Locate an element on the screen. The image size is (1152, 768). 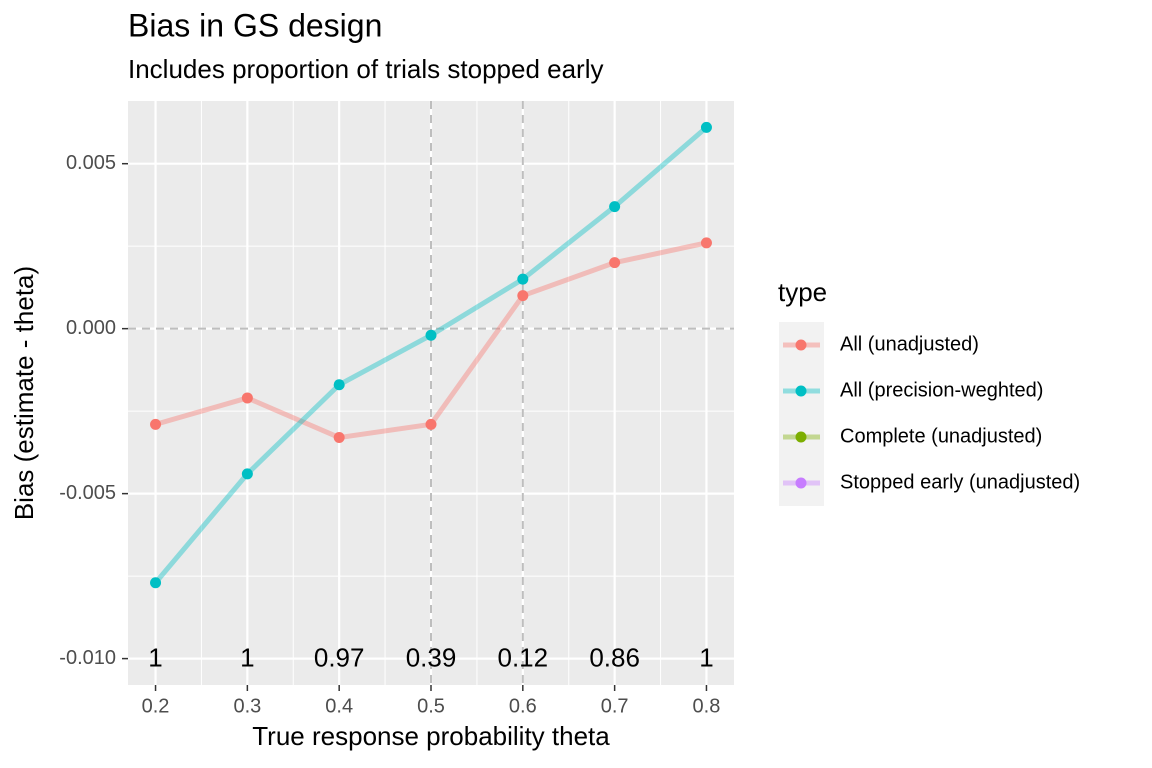
y-tick-label: 0.000 is located at coordinates (91, 328).